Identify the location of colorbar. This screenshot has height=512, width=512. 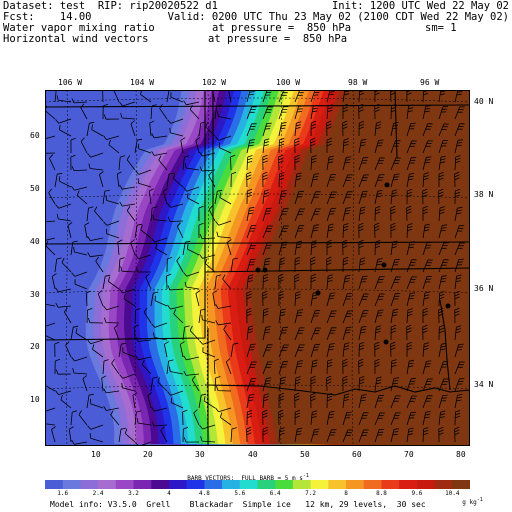
(257, 484).